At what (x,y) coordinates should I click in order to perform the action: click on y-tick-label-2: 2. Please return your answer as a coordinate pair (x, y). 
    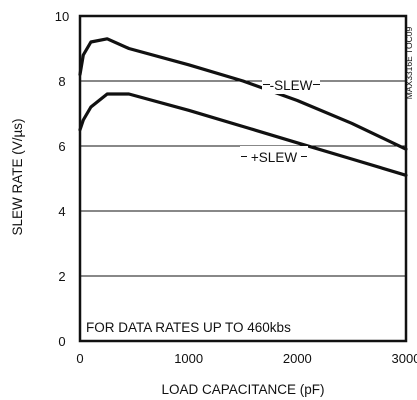
    Looking at the image, I should click on (61, 276).